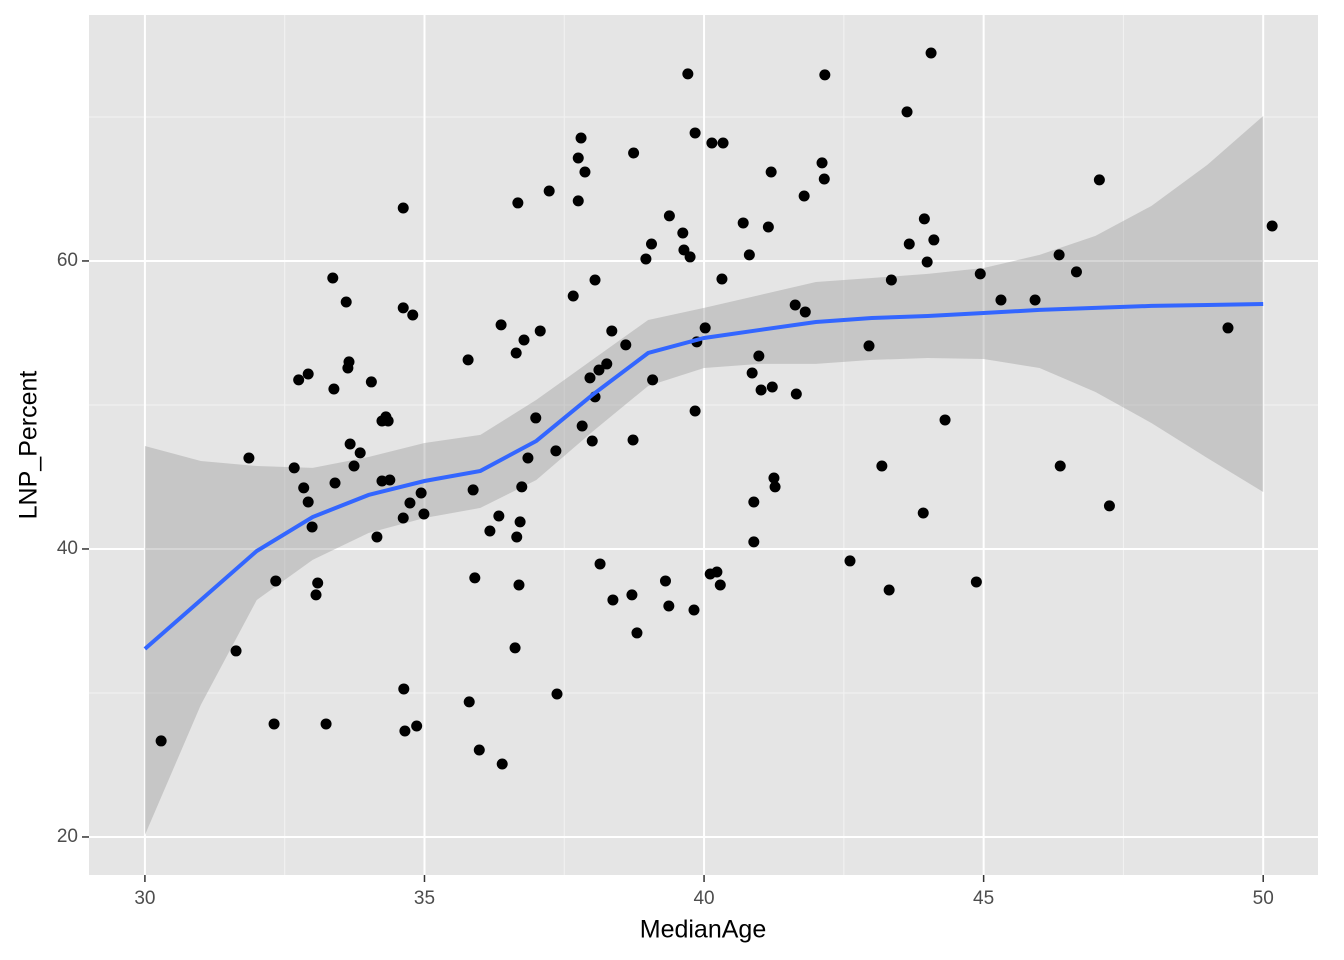 Image resolution: width=1344 pixels, height=960 pixels. Describe the element at coordinates (1263, 898) in the screenshot. I see `x-tick-label: 50` at that location.